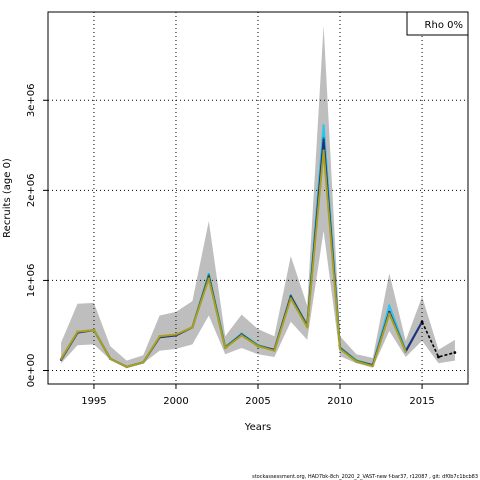 Image resolution: width=480 pixels, height=480 pixels. What do you see at coordinates (31, 100) in the screenshot?
I see `y-tick-label: 3e+06` at bounding box center [31, 100].